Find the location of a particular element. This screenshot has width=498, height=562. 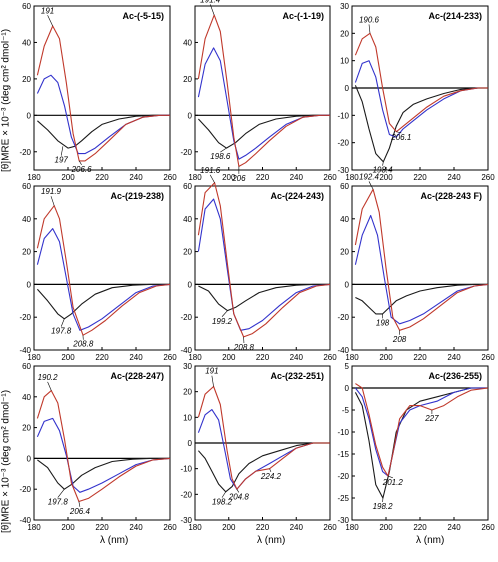

panel-title: Ac-(214-233) is located at coordinates (455, 16).